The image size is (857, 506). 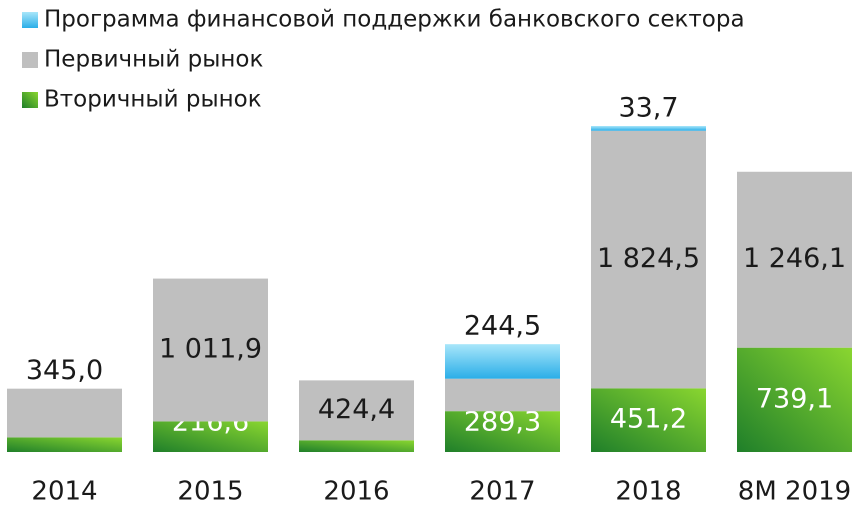 I want to click on data-label: 33,7, so click(x=648, y=108).